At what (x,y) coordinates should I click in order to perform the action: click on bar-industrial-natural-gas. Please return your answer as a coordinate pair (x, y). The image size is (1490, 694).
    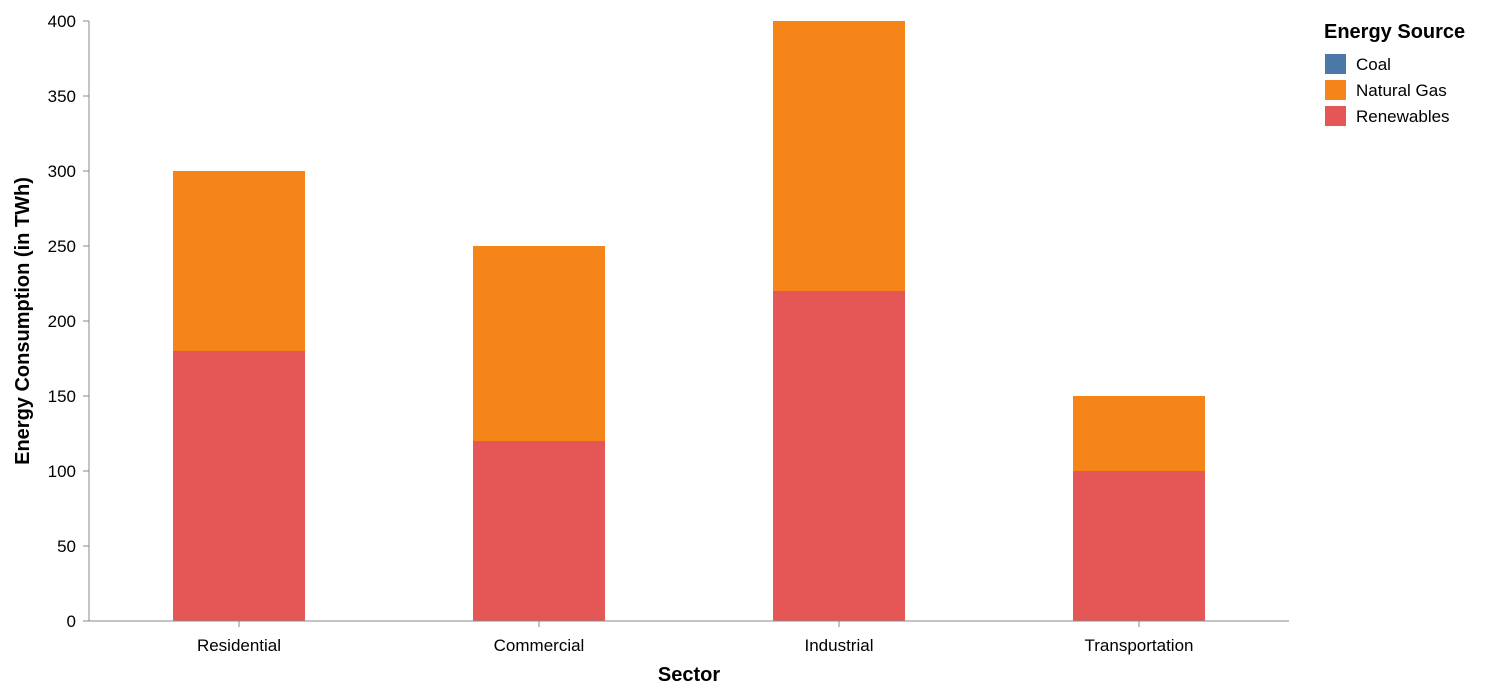
    Looking at the image, I should click on (839, 156).